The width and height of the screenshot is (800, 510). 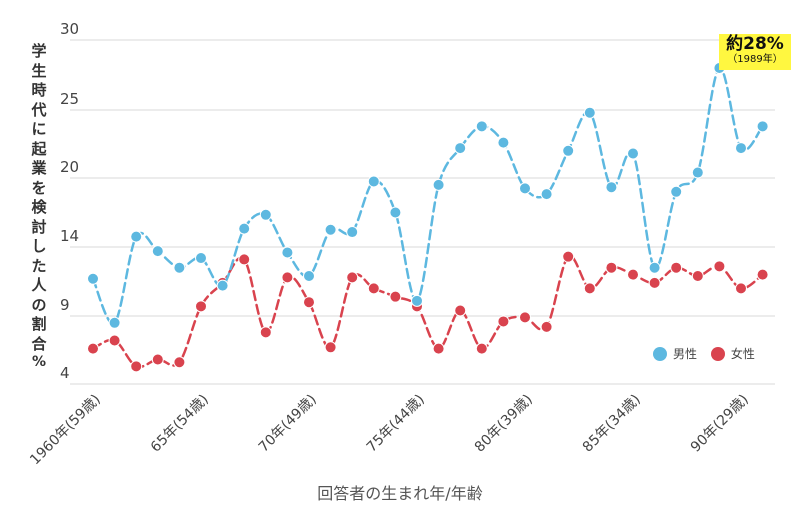 What do you see at coordinates (39, 362) in the screenshot?
I see `y-axis-unit: %` at bounding box center [39, 362].